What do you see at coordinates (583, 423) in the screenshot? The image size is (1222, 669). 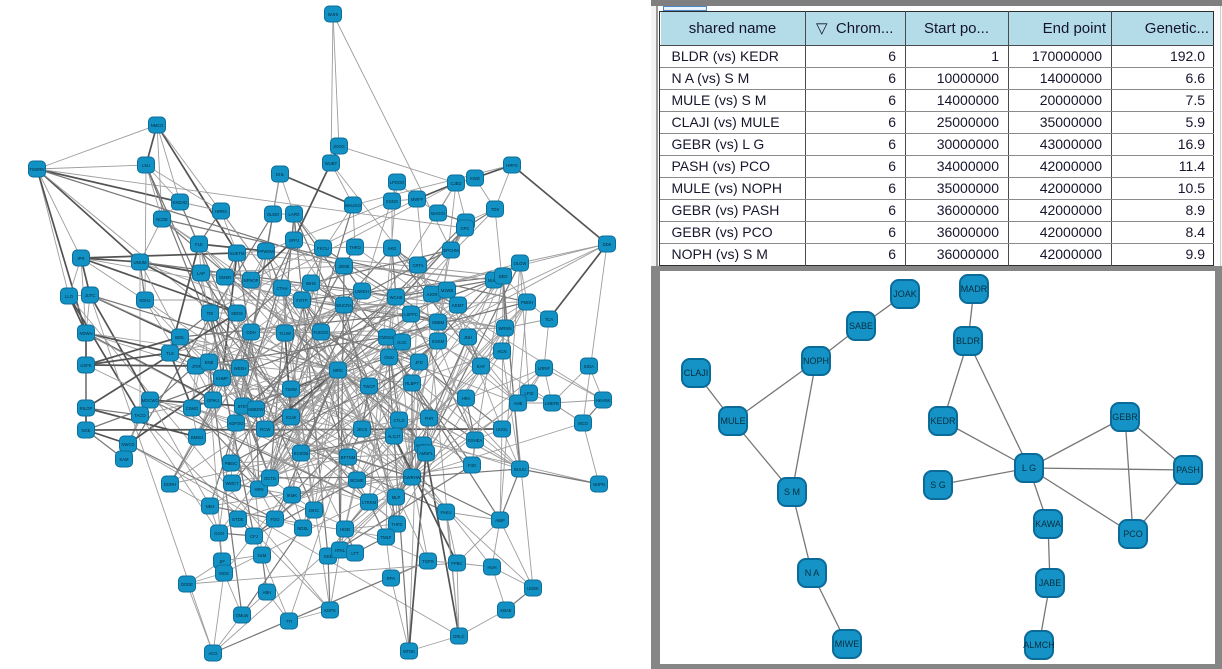 I see `svg-text: MCO` at bounding box center [583, 423].